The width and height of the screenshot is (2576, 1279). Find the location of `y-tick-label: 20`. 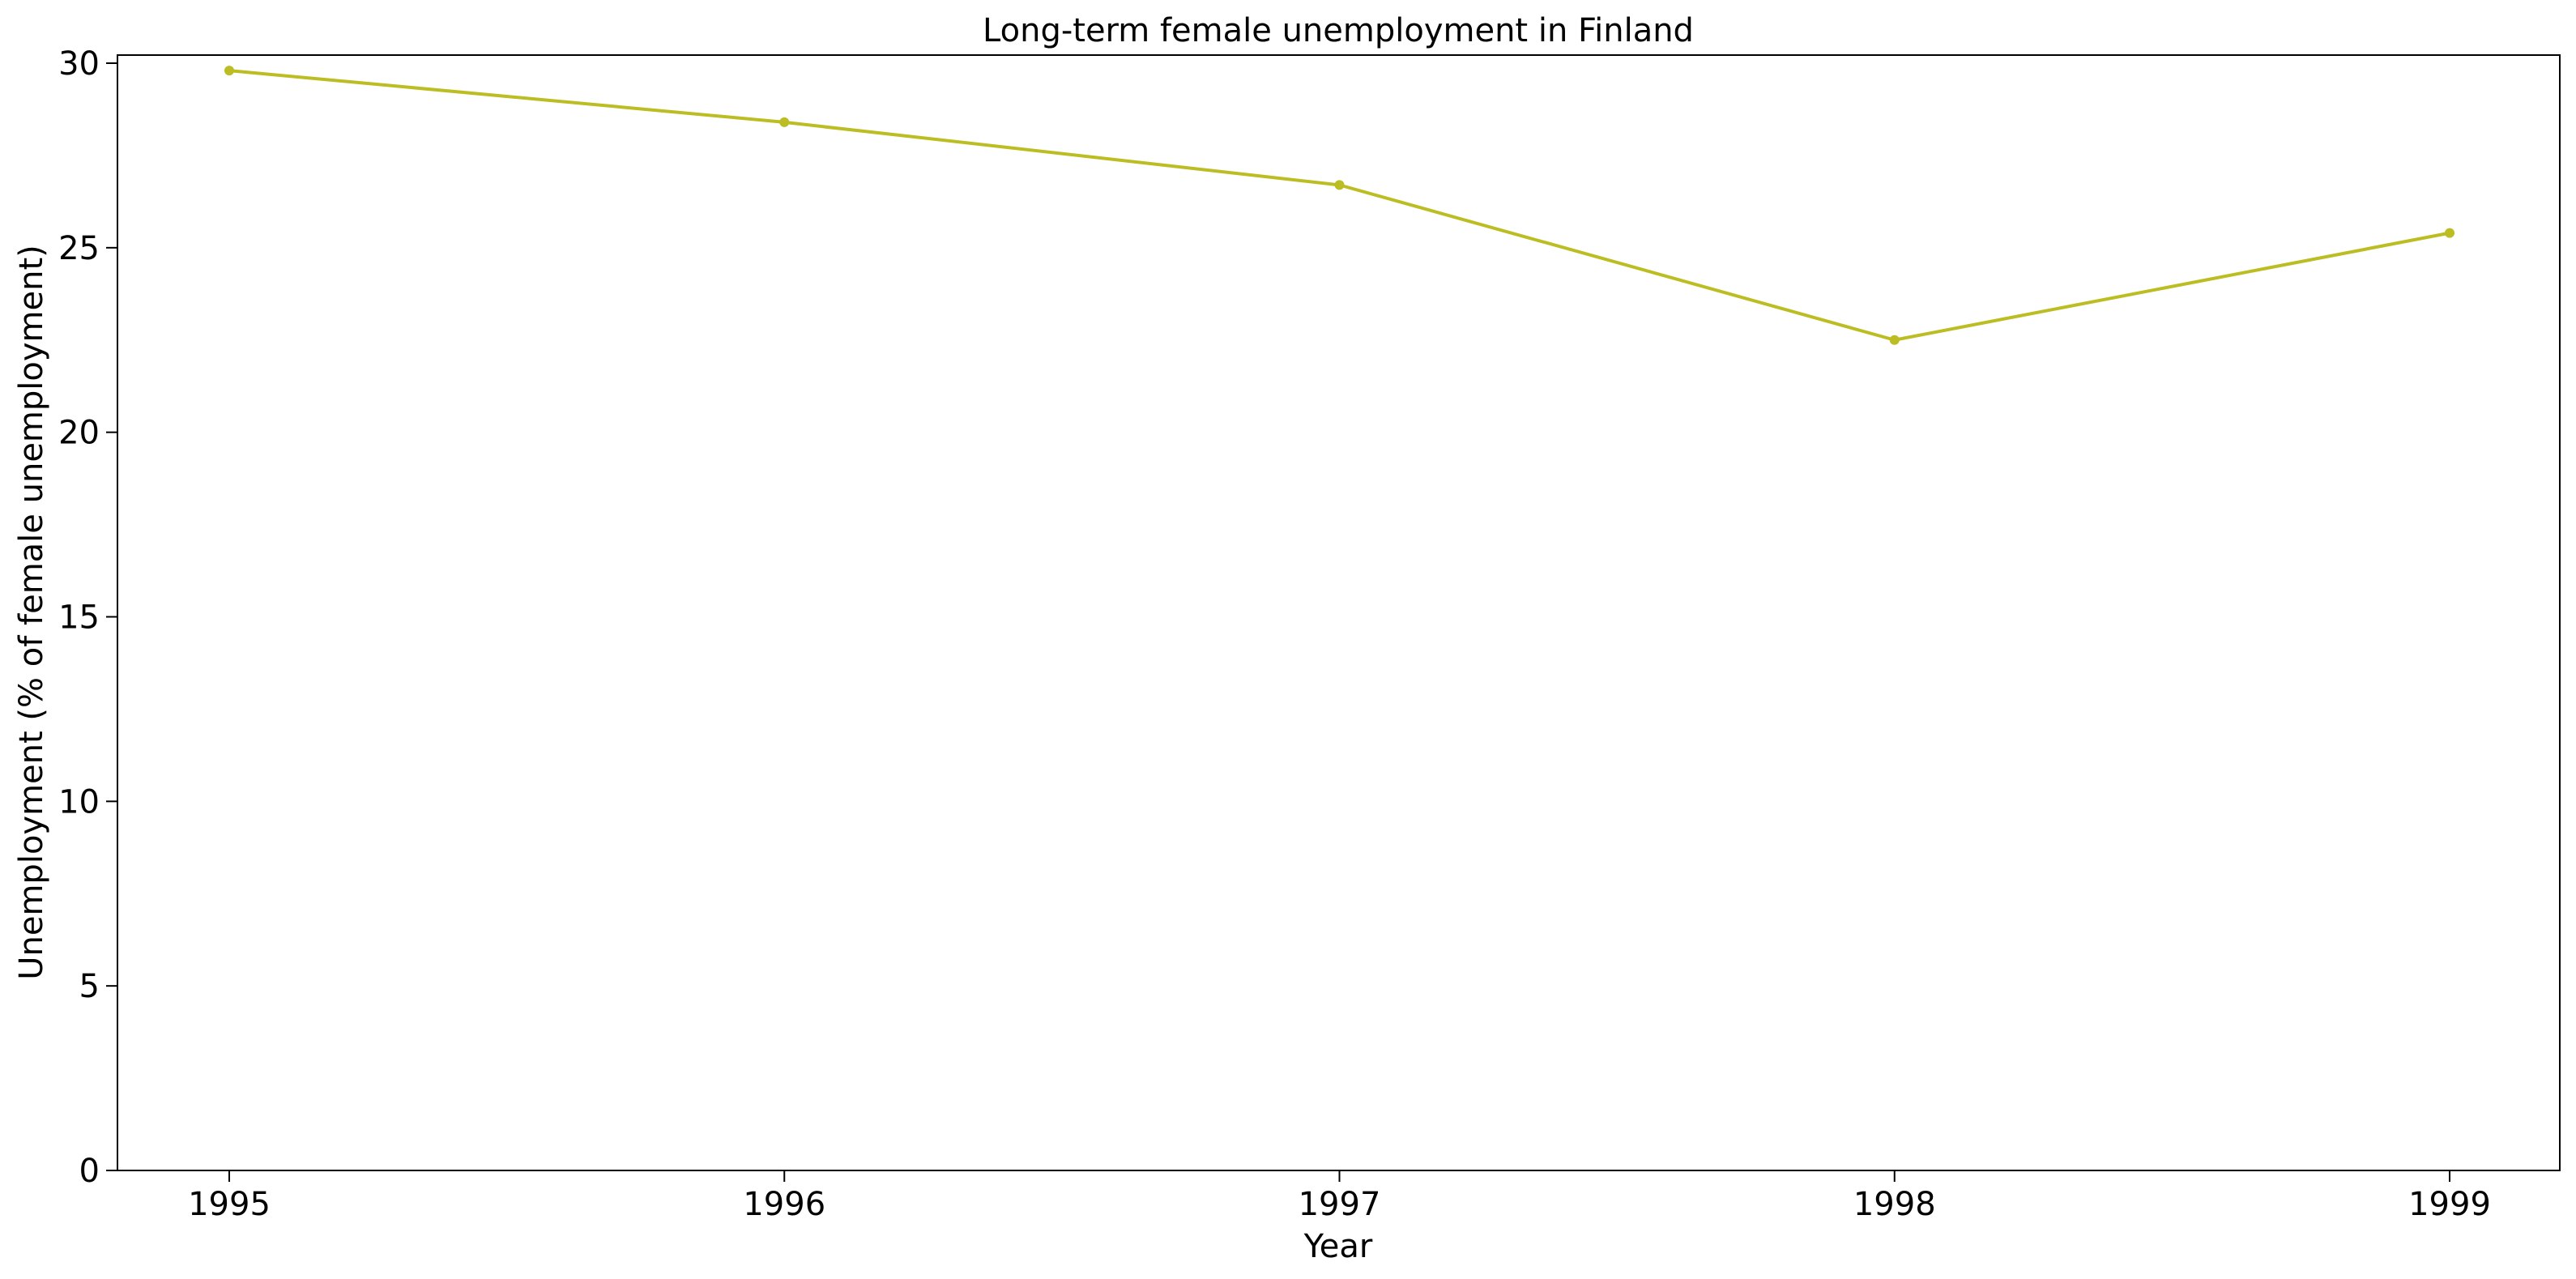

y-tick-label: 20 is located at coordinates (79, 433).